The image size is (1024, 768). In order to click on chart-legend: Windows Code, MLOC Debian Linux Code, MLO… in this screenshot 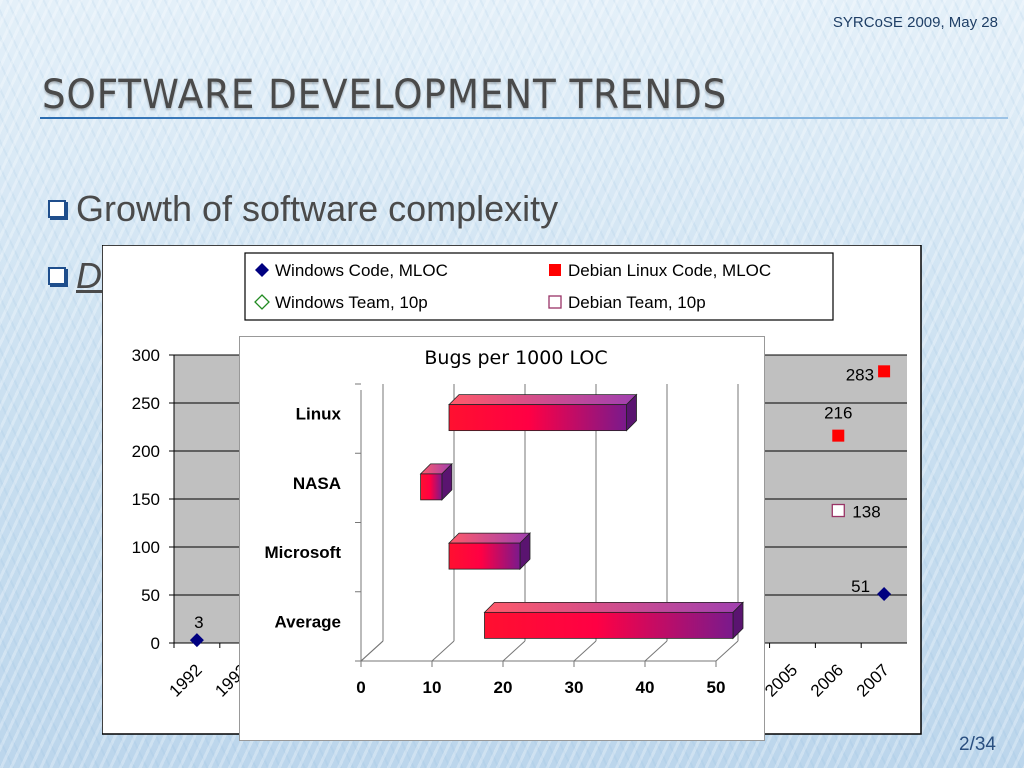, I will do `click(539, 286)`.